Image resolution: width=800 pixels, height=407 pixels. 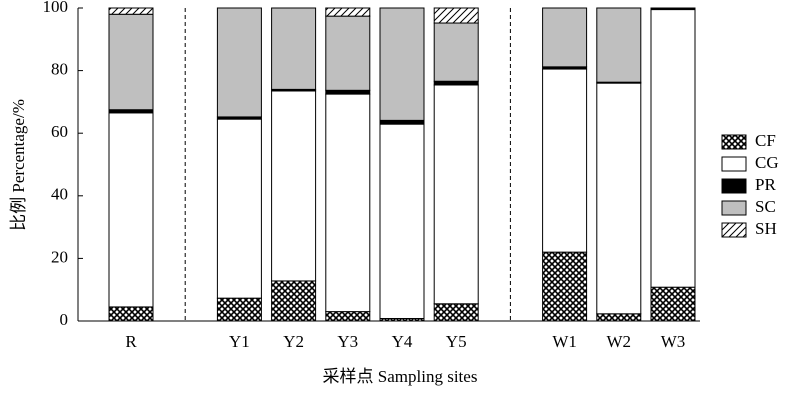 What do you see at coordinates (456, 341) in the screenshot?
I see `x-tick-label: Y5` at bounding box center [456, 341].